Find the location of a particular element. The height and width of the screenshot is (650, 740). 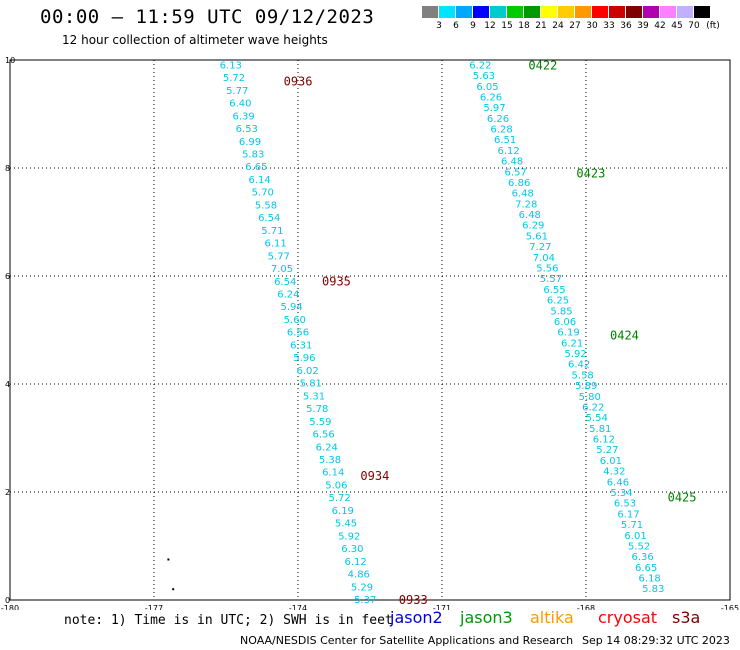

wave-height-value: 6.56 is located at coordinates (298, 333).